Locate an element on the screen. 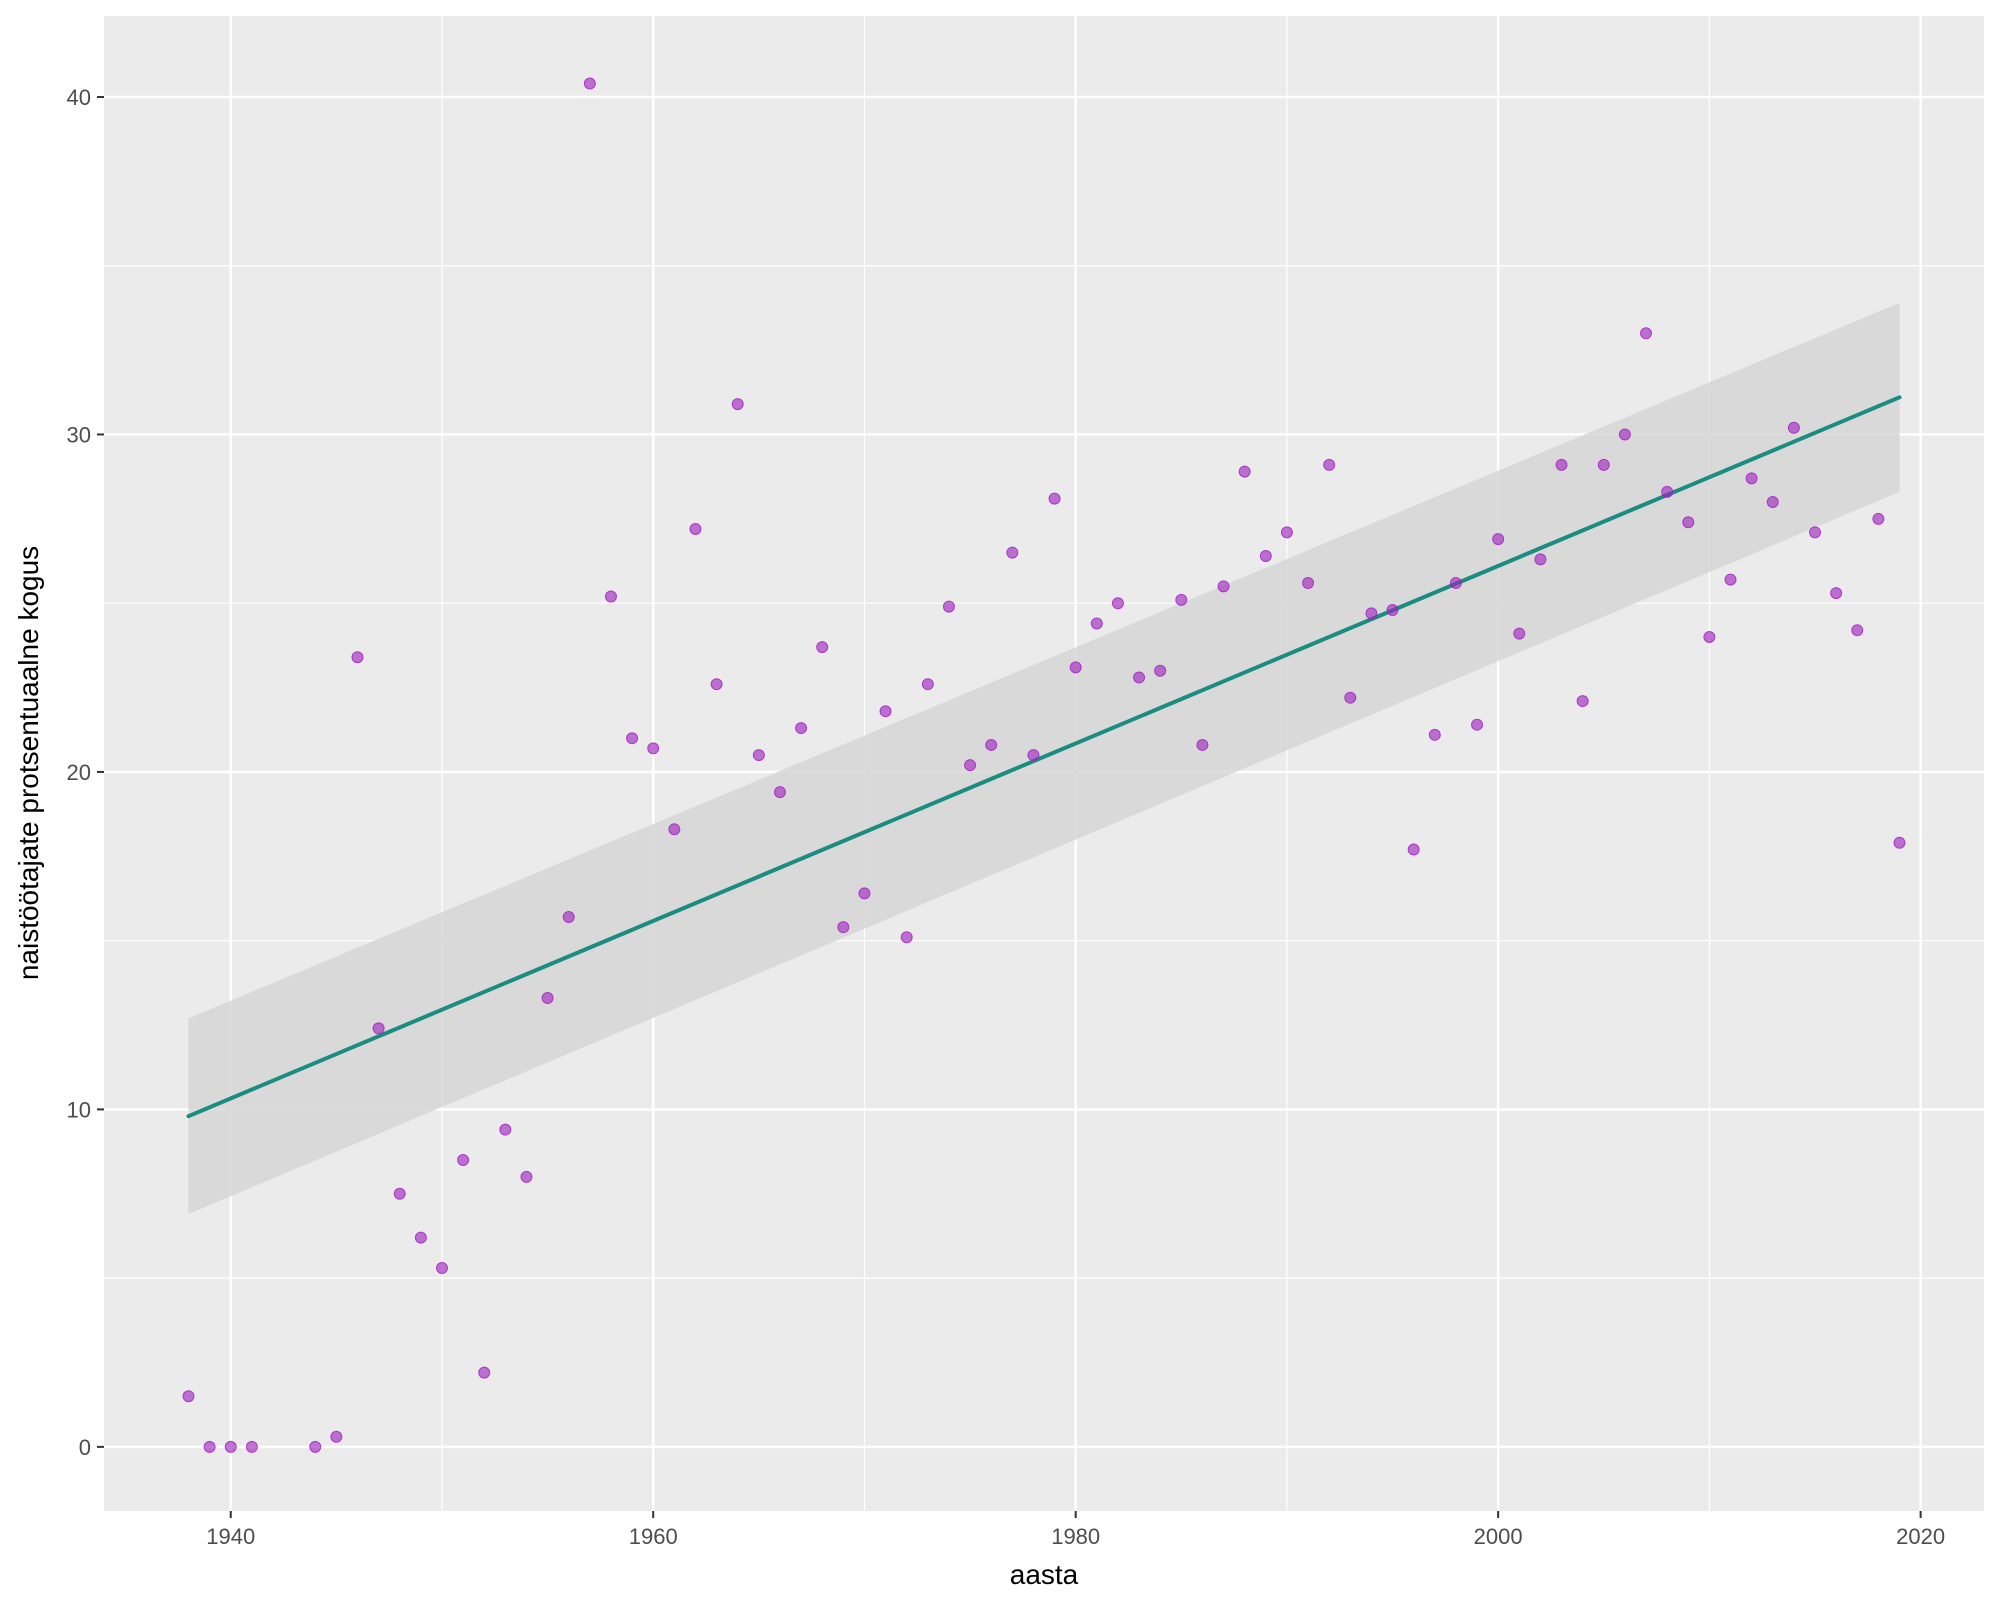  x-tick-label: 2000 is located at coordinates (1498, 1536).